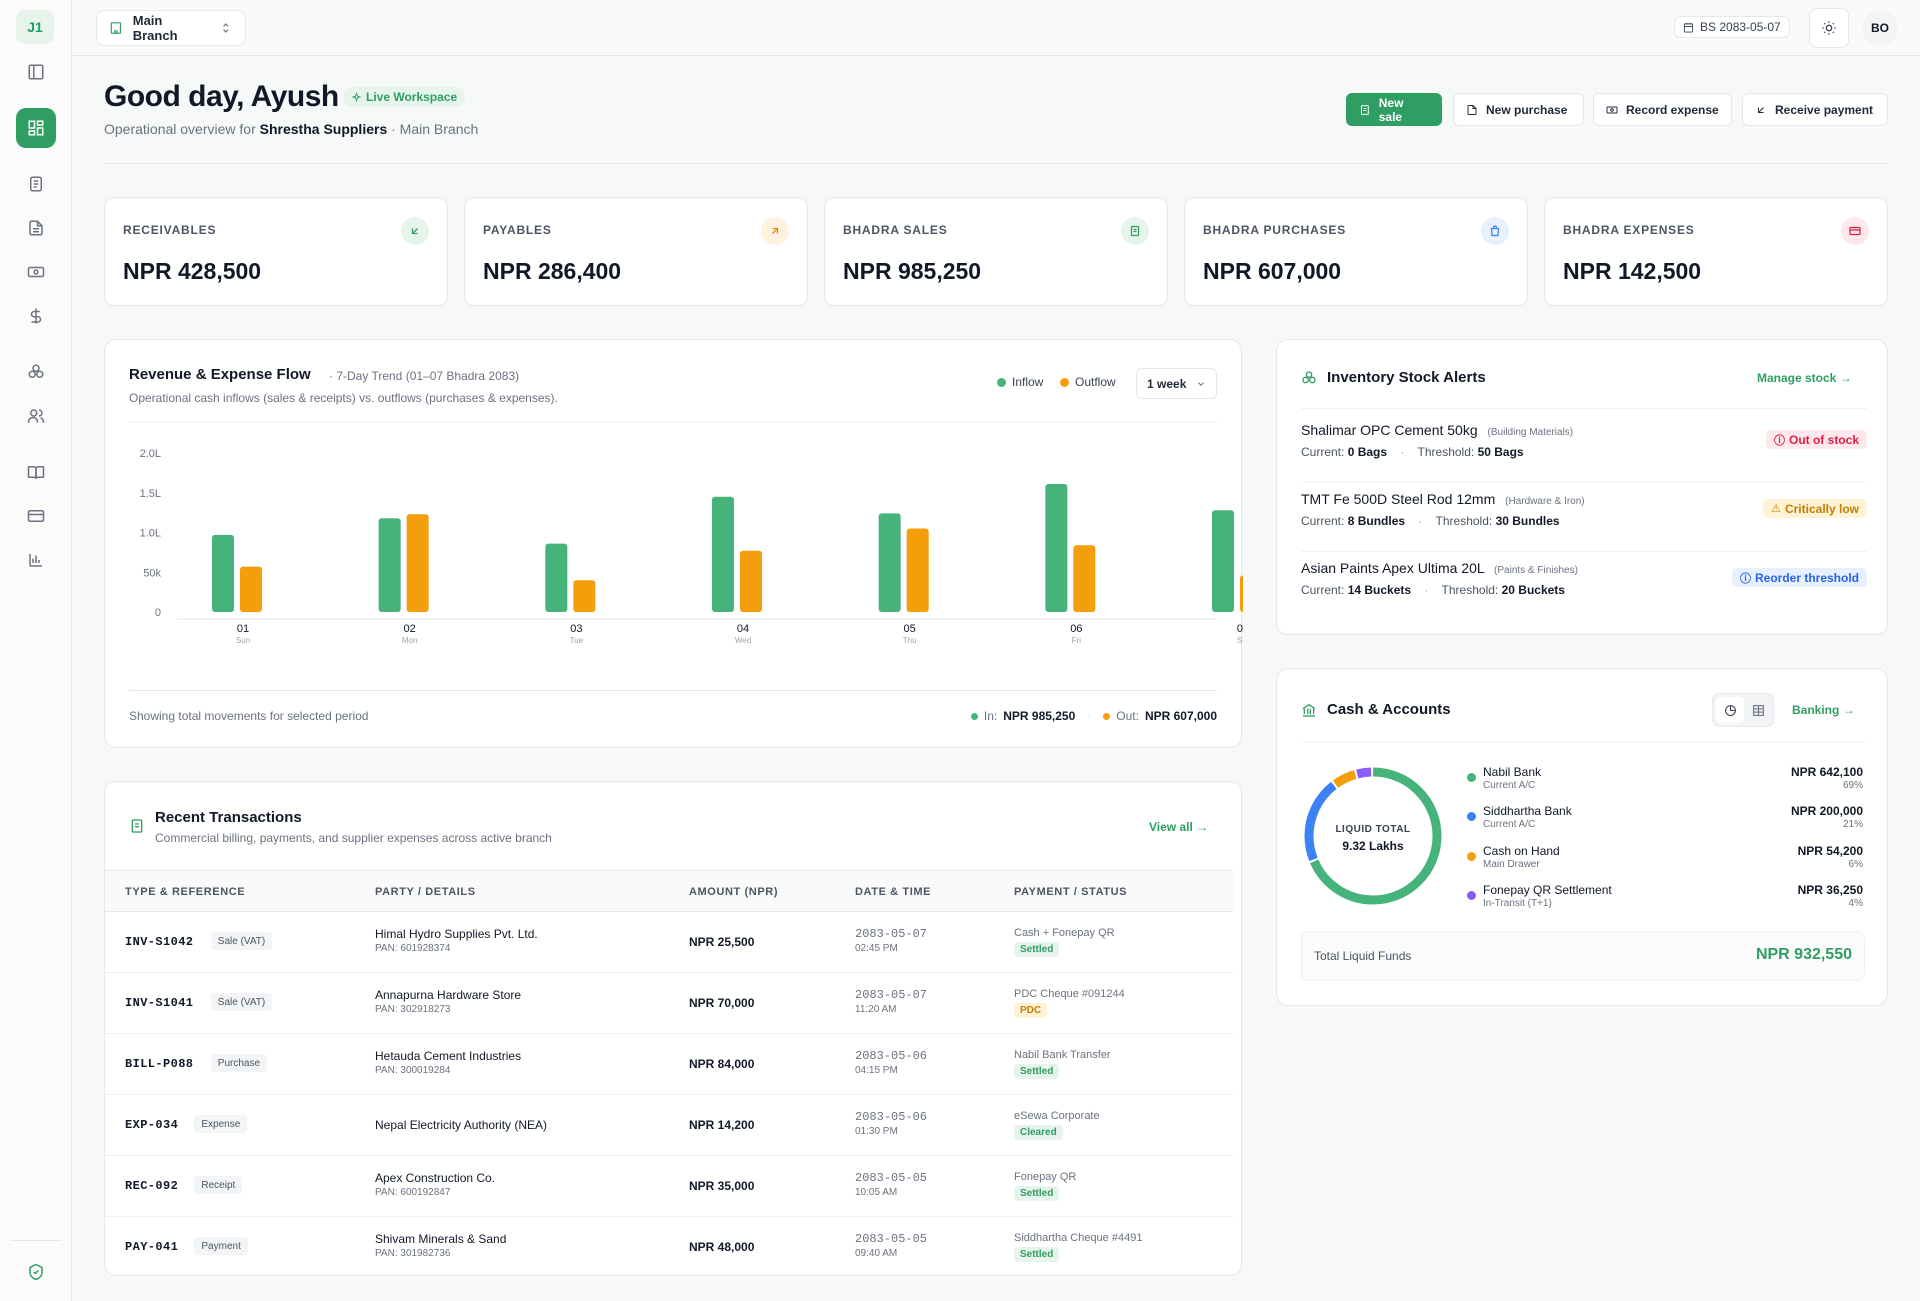 The image size is (1920, 1301). I want to click on date-display: BS 2083-05-07, so click(1732, 27).